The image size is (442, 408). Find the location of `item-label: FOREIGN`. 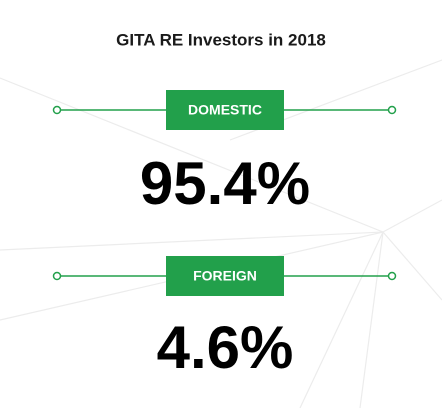

item-label: FOREIGN is located at coordinates (225, 276).